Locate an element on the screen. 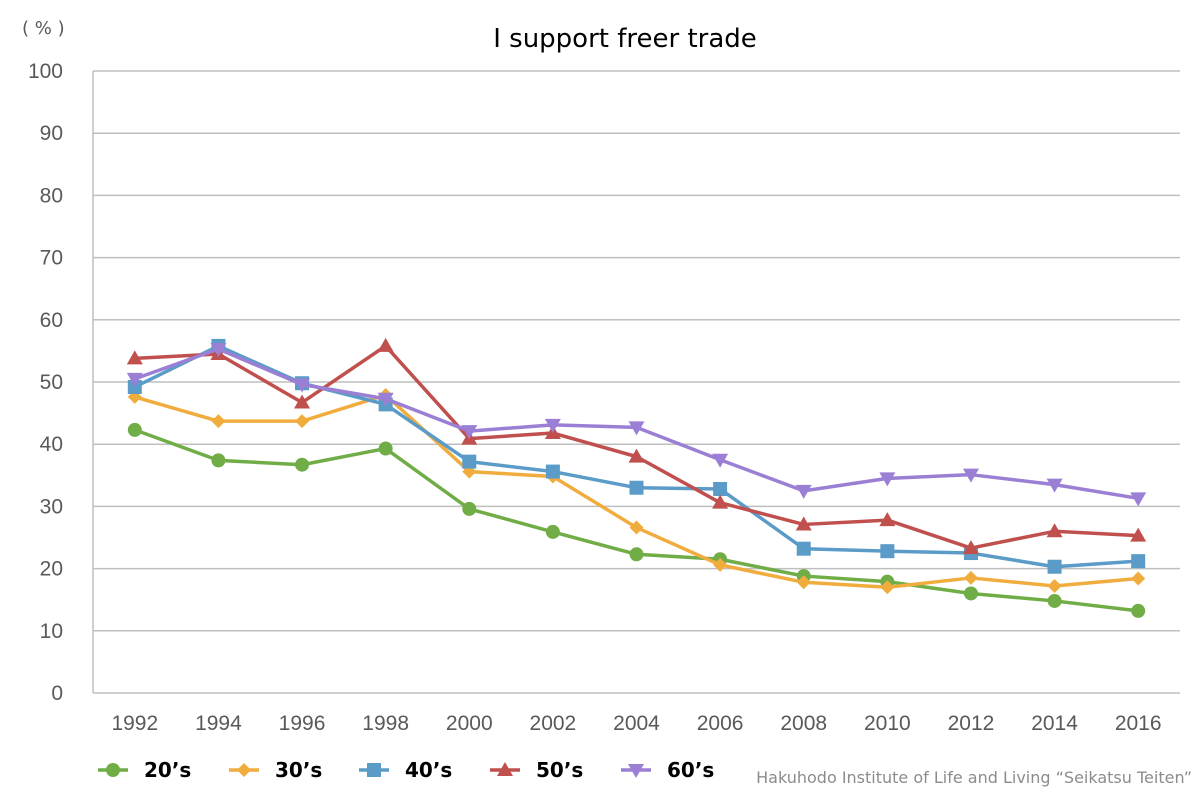  y-tick-label: 0 is located at coordinates (57, 693).